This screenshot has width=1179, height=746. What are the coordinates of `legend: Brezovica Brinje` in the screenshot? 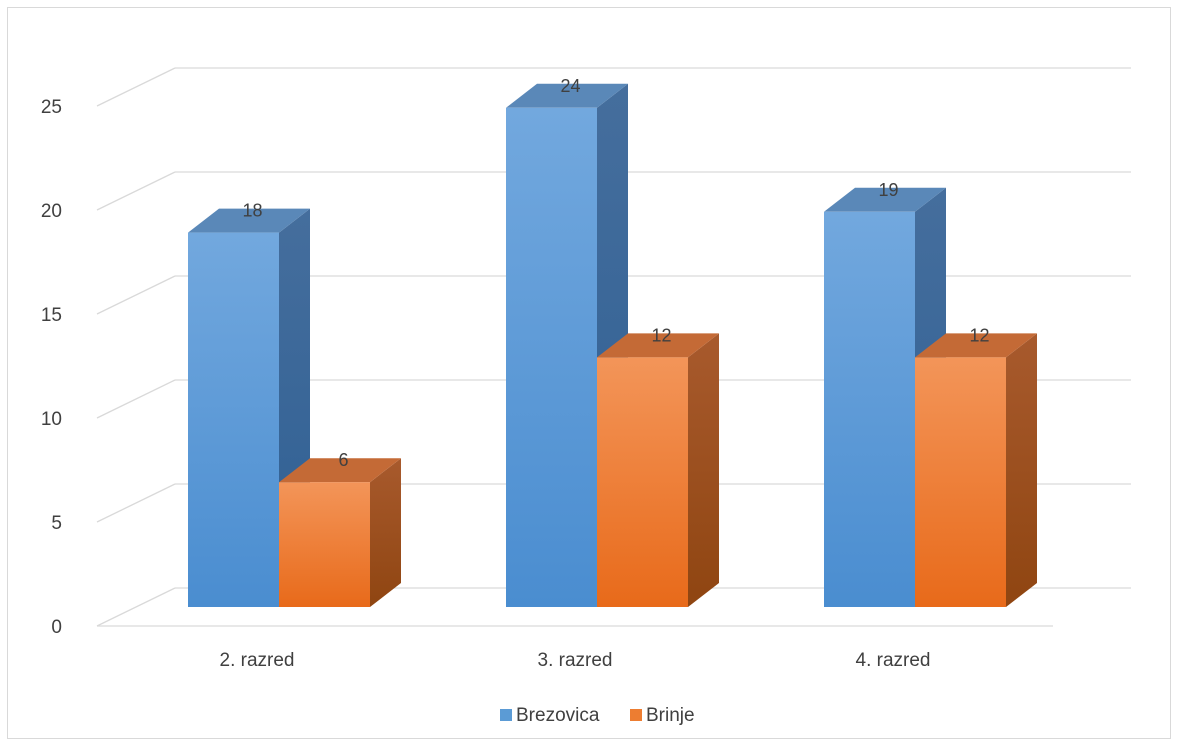 It's located at (597, 715).